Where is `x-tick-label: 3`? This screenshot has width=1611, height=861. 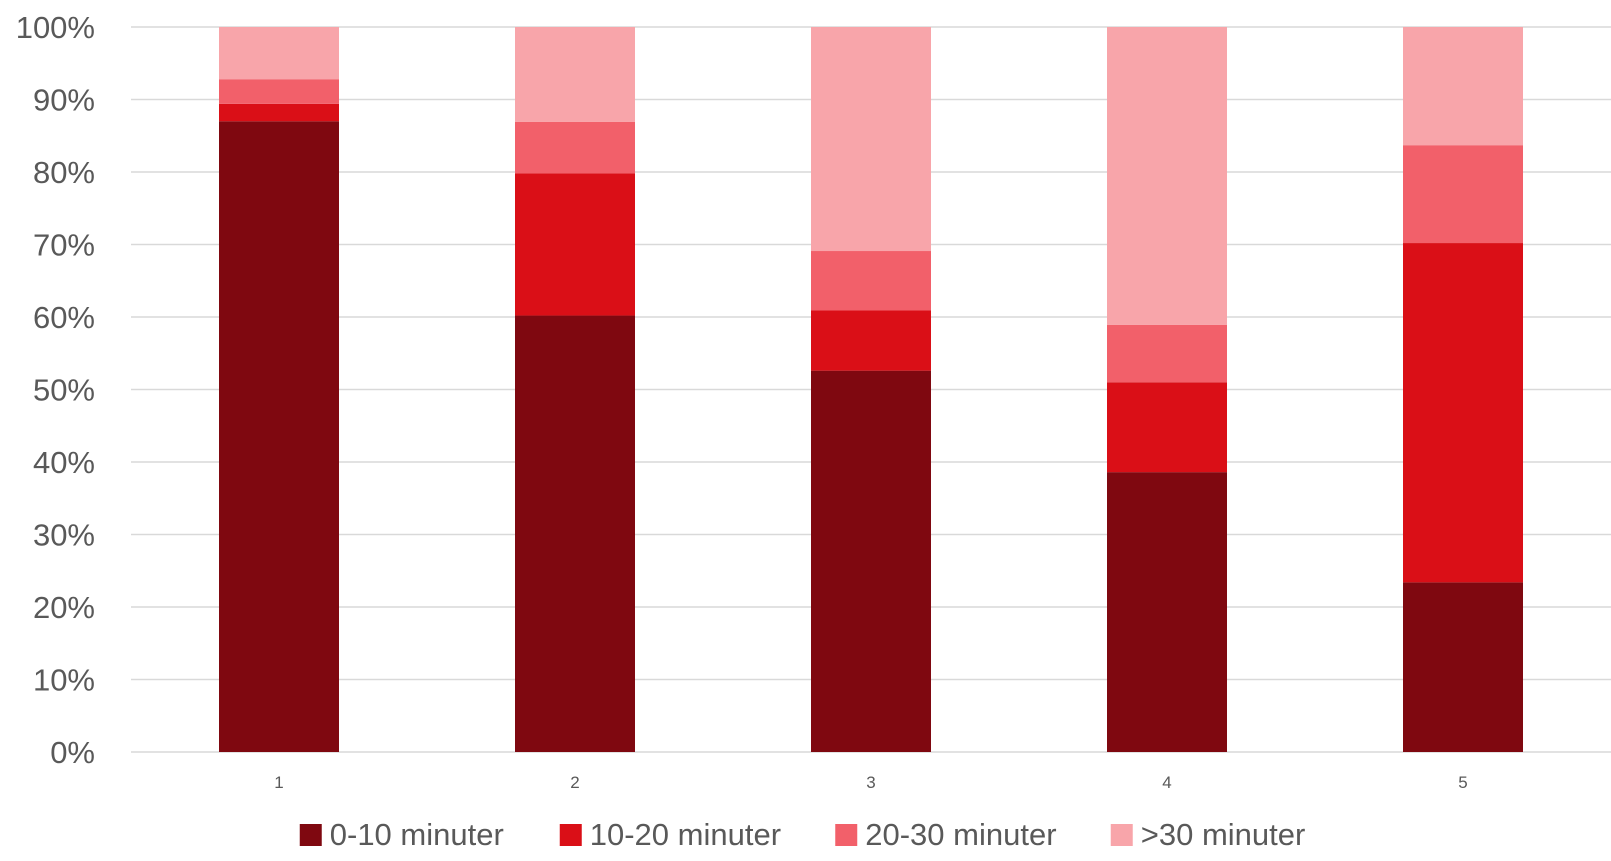
x-tick-label: 3 is located at coordinates (870, 782).